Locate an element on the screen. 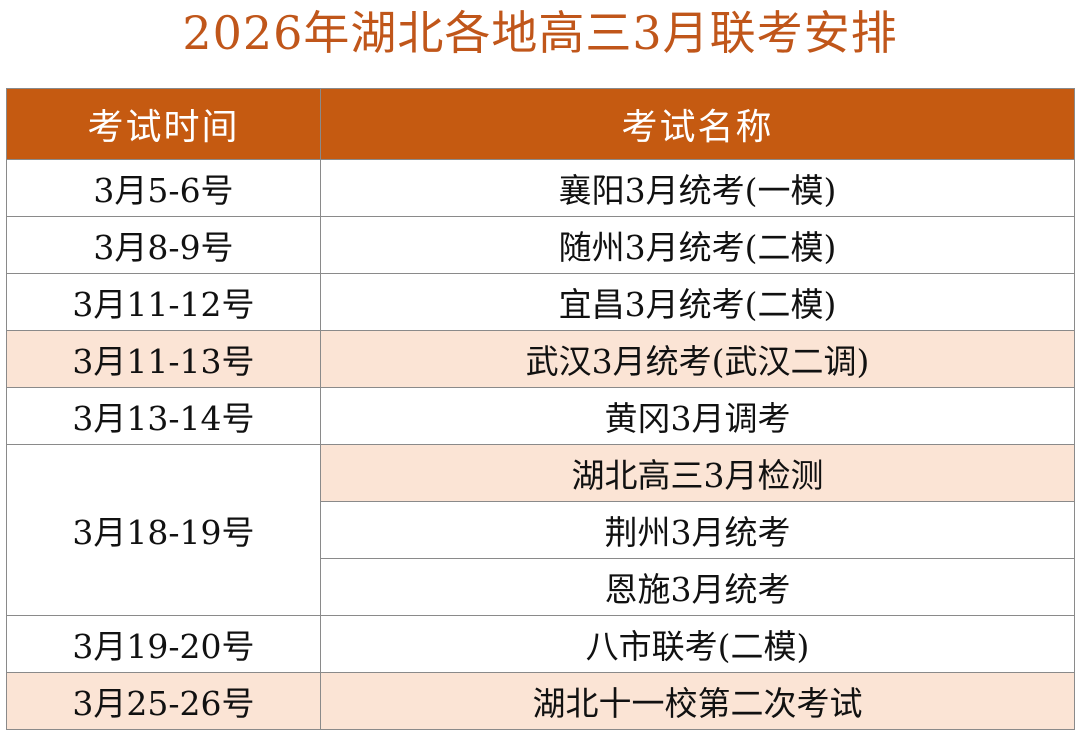 The width and height of the screenshot is (1080, 741). table-row: 3月13-14号 黄冈3月调考 is located at coordinates (540, 416).